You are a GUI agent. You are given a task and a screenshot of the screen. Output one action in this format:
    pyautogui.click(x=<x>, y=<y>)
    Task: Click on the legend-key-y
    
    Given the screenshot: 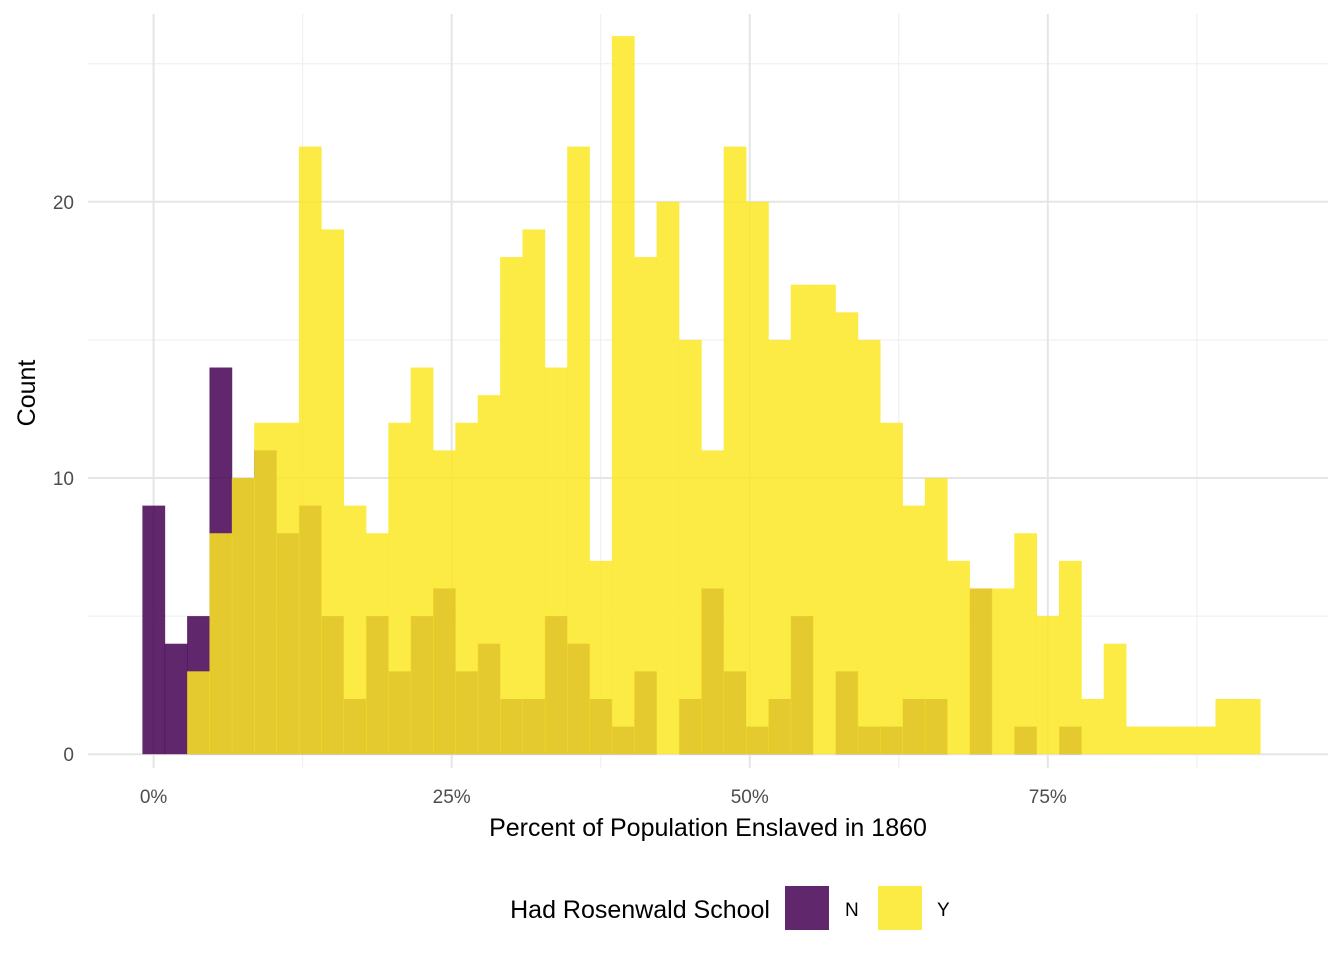 What is the action you would take?
    pyautogui.click(x=900, y=908)
    